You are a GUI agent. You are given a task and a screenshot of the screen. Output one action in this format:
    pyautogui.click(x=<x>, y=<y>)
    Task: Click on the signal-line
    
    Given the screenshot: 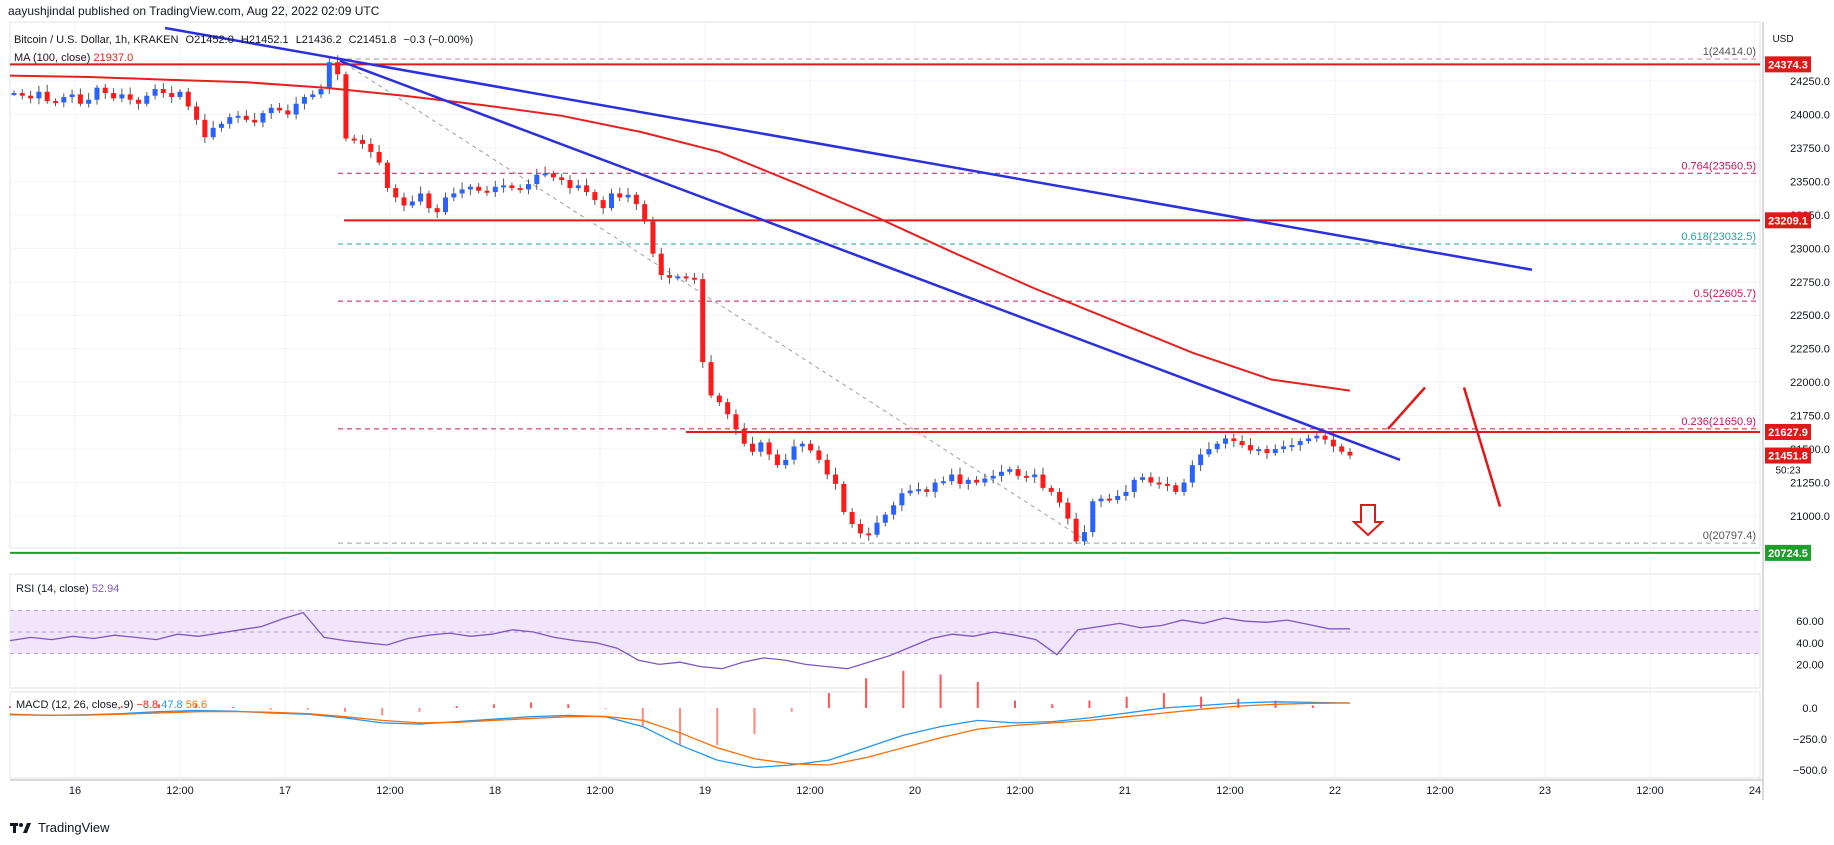 What is the action you would take?
    pyautogui.click(x=680, y=734)
    